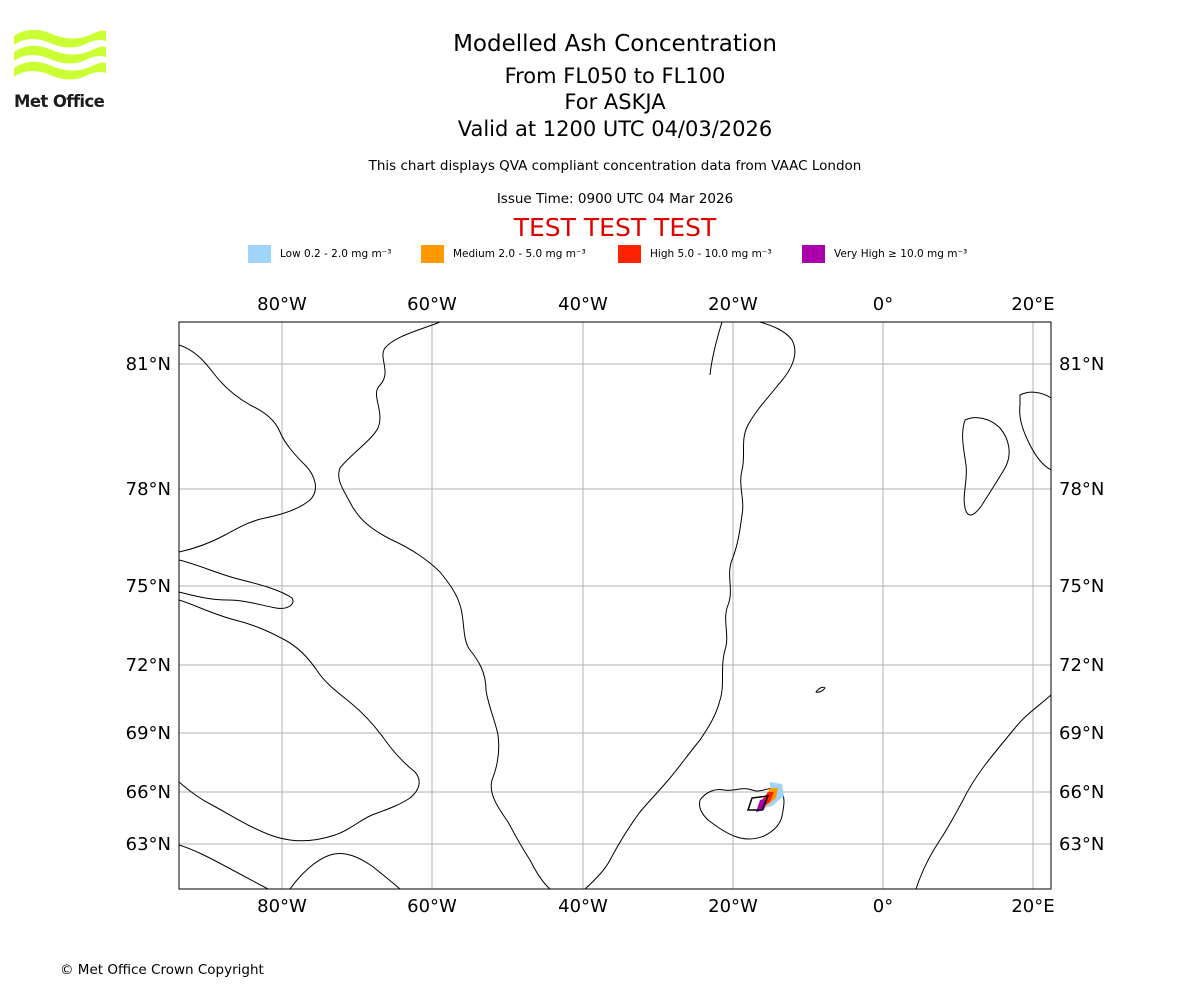 Image resolution: width=1200 pixels, height=1000 pixels. I want to click on norway-coast, so click(983, 791).